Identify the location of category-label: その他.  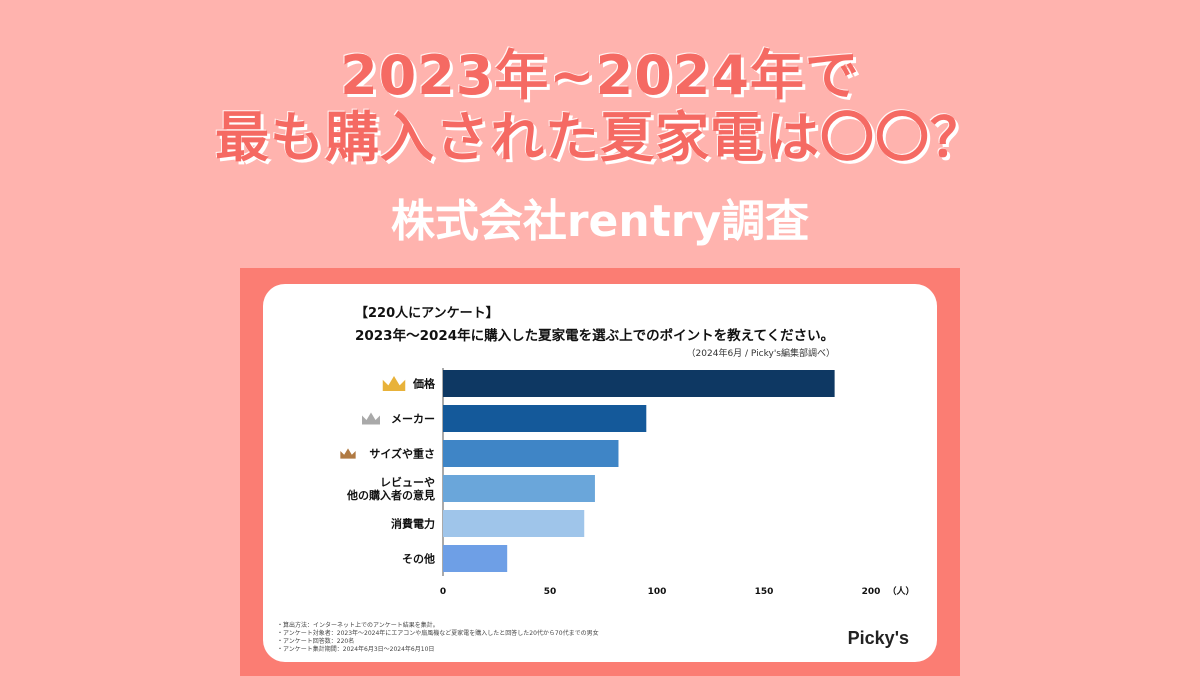
(418, 559).